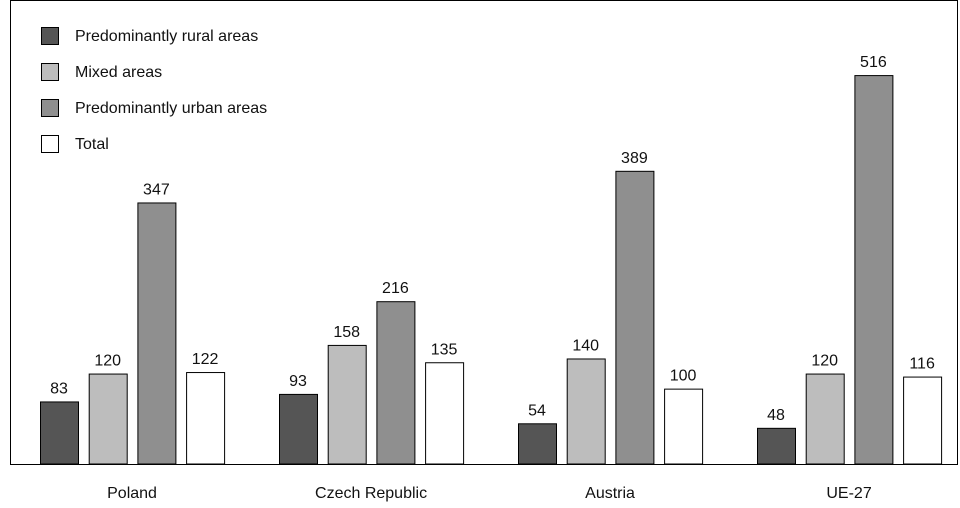 This screenshot has width=960, height=508. What do you see at coordinates (635, 317) in the screenshot?
I see `bar-austria-predominantly-urban-areas` at bounding box center [635, 317].